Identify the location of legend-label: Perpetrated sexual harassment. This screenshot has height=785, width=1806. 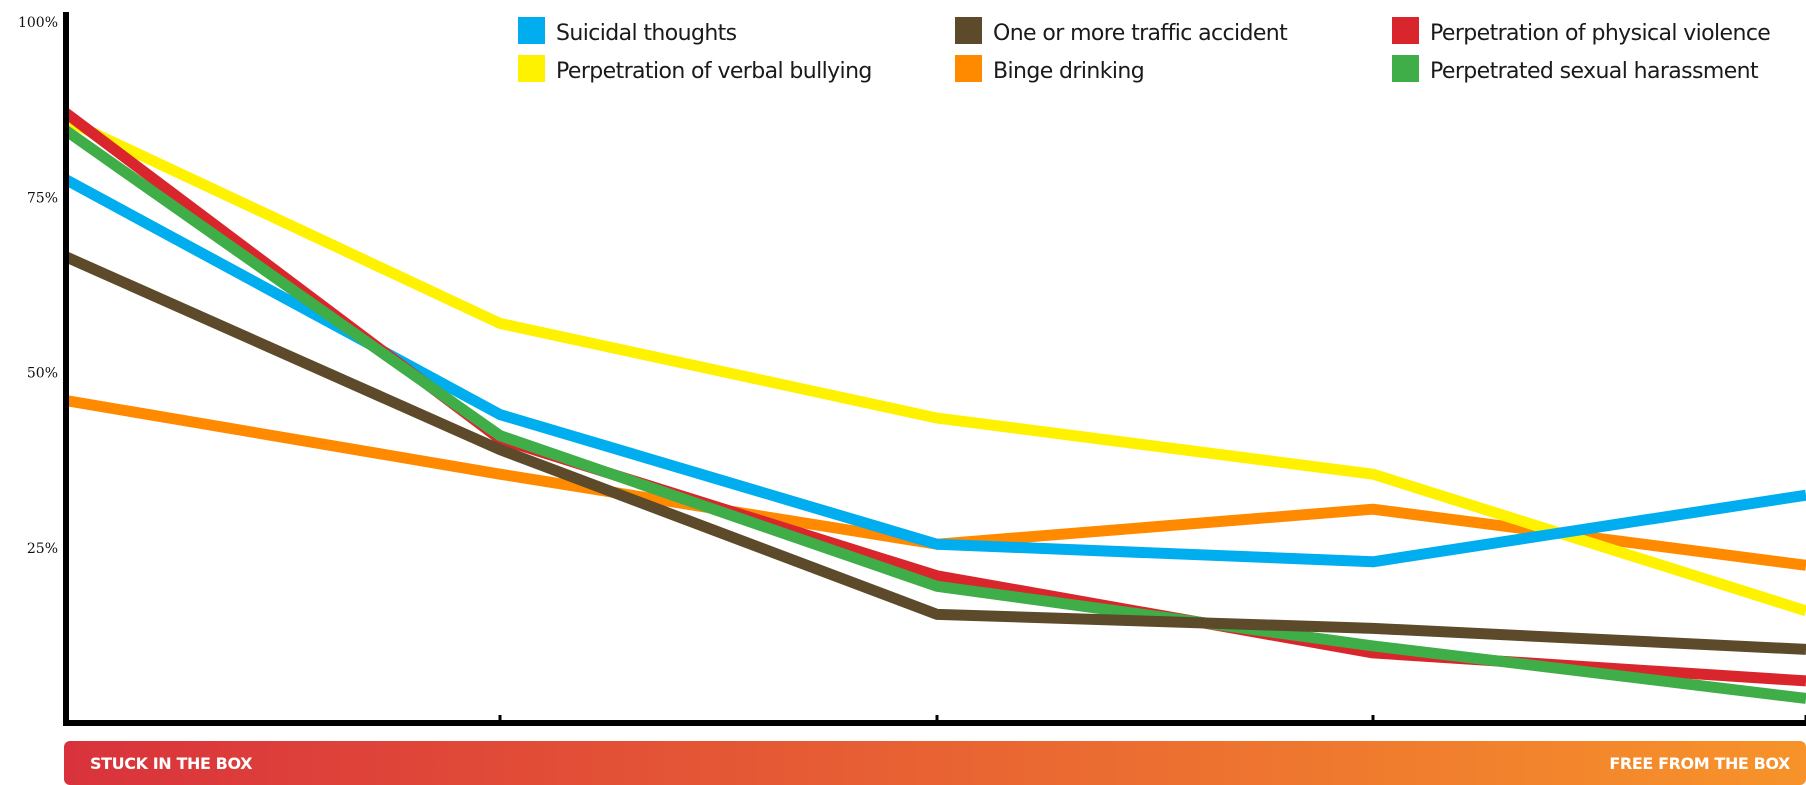
(1594, 71).